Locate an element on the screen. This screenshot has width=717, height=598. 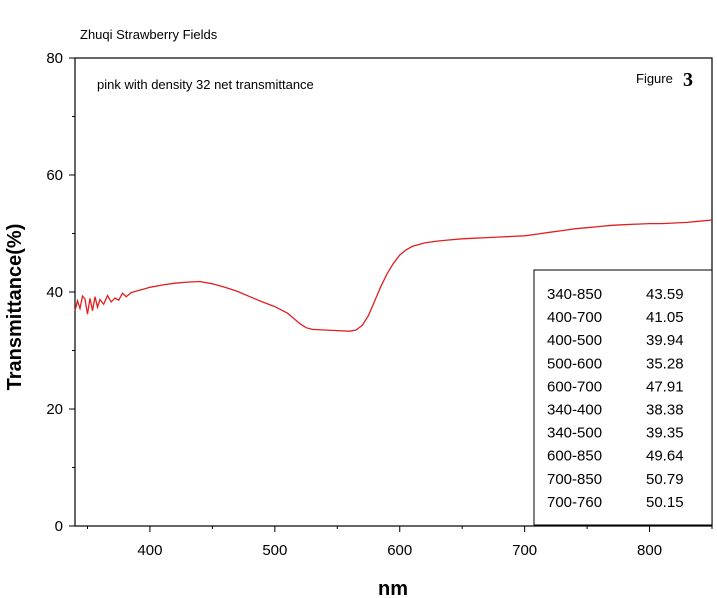
x-tick-label: 500 is located at coordinates (274, 550).